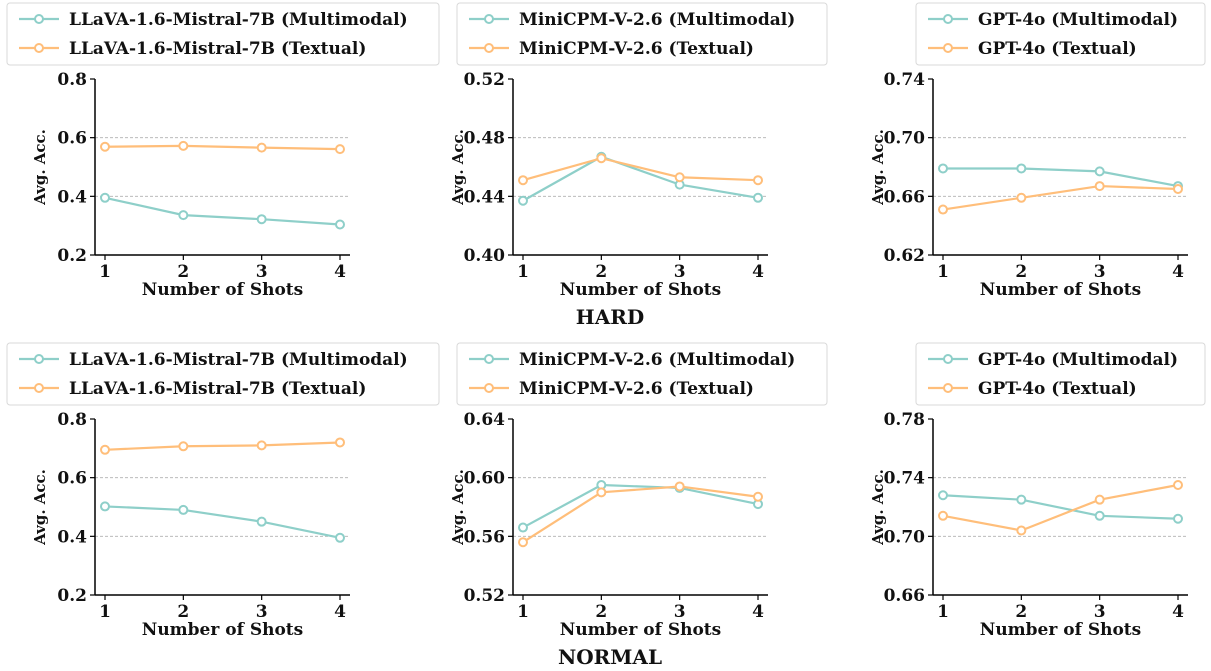 The width and height of the screenshot is (1211, 671). Describe the element at coordinates (485, 256) in the screenshot. I see `y-tick-label: 0.40` at that location.